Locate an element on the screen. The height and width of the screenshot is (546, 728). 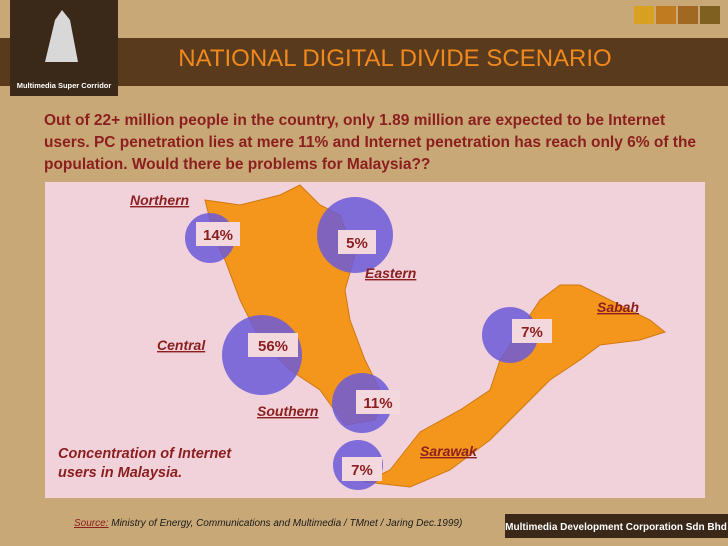
region-name: Central is located at coordinates (181, 345).